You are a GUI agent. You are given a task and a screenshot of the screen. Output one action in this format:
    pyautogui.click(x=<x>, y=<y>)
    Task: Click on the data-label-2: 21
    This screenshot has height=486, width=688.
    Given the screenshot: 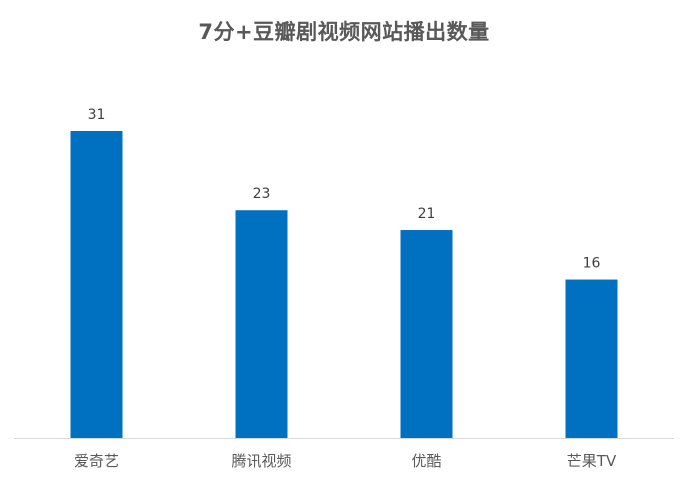 What is the action you would take?
    pyautogui.click(x=427, y=214)
    